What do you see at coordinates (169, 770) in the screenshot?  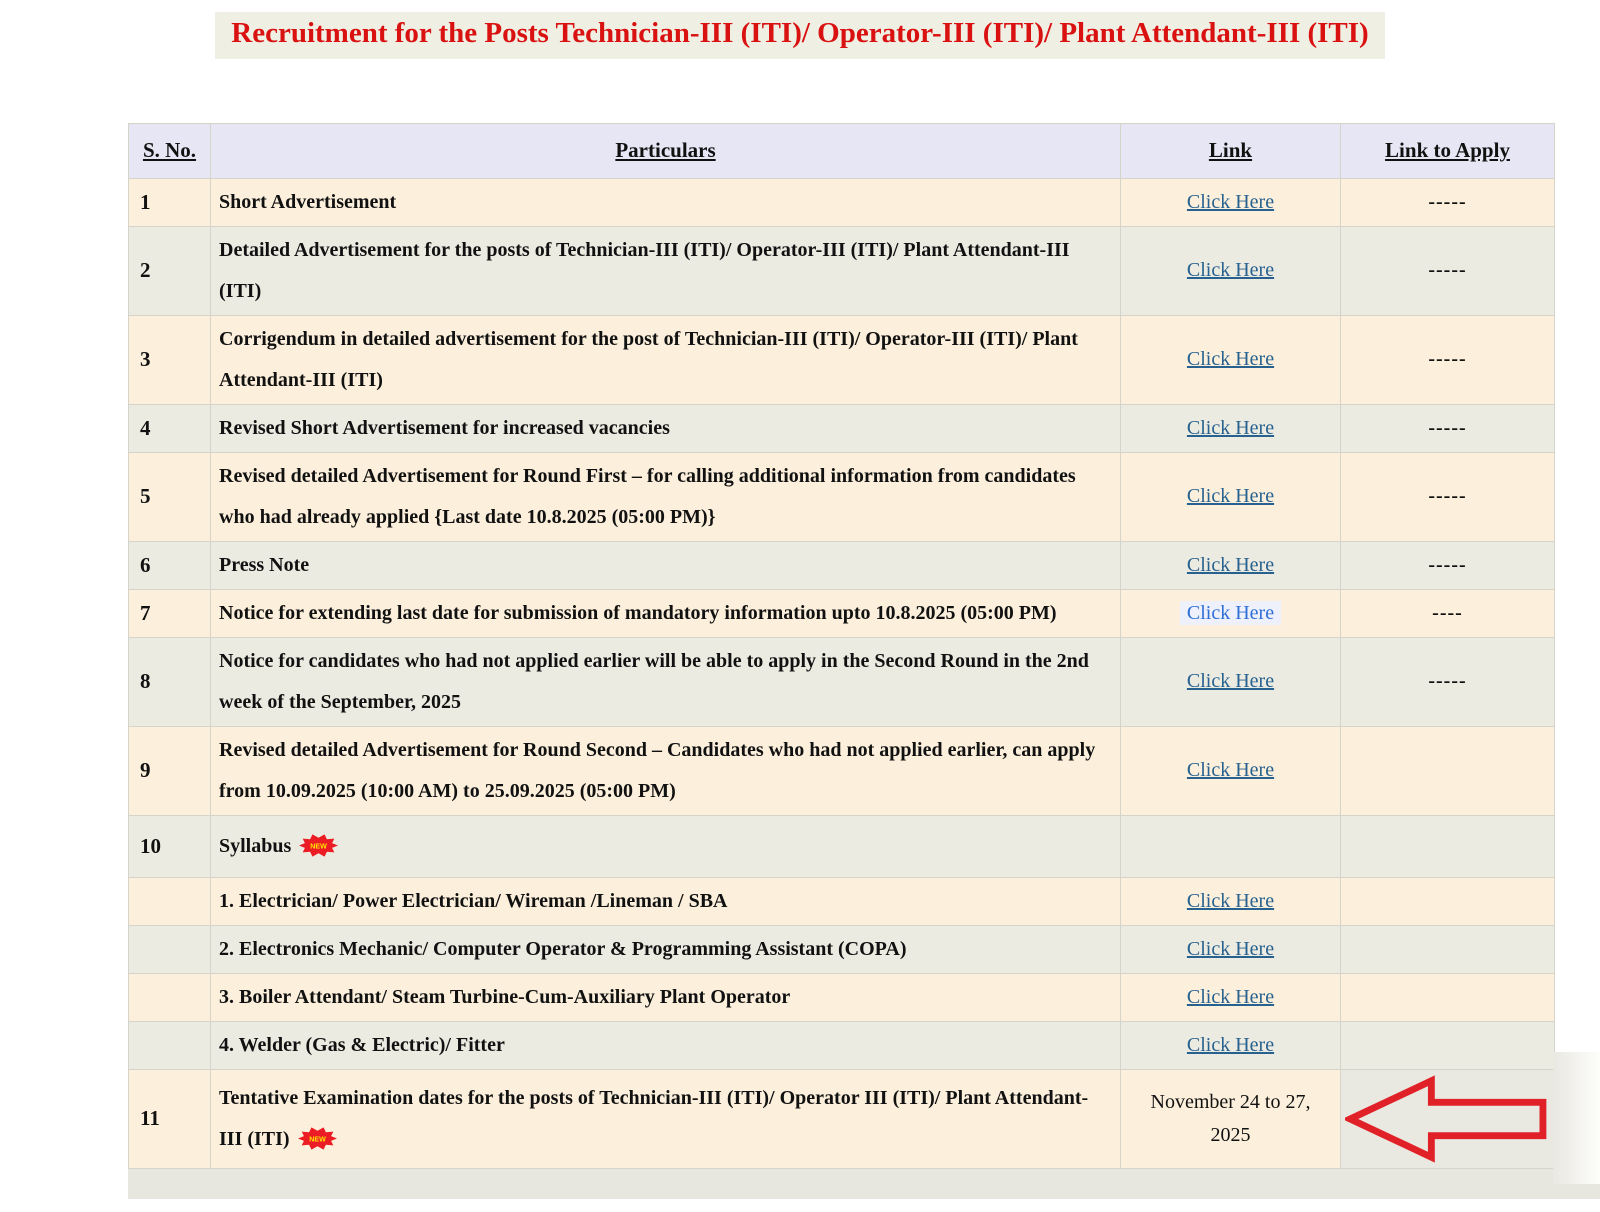 I see `sno-cell: 9` at bounding box center [169, 770].